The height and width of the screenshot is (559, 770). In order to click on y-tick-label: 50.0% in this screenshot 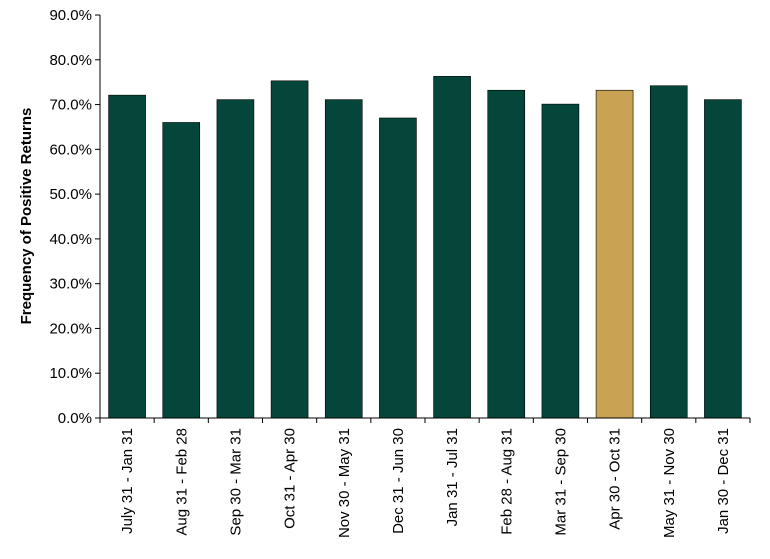, I will do `click(70, 194)`.